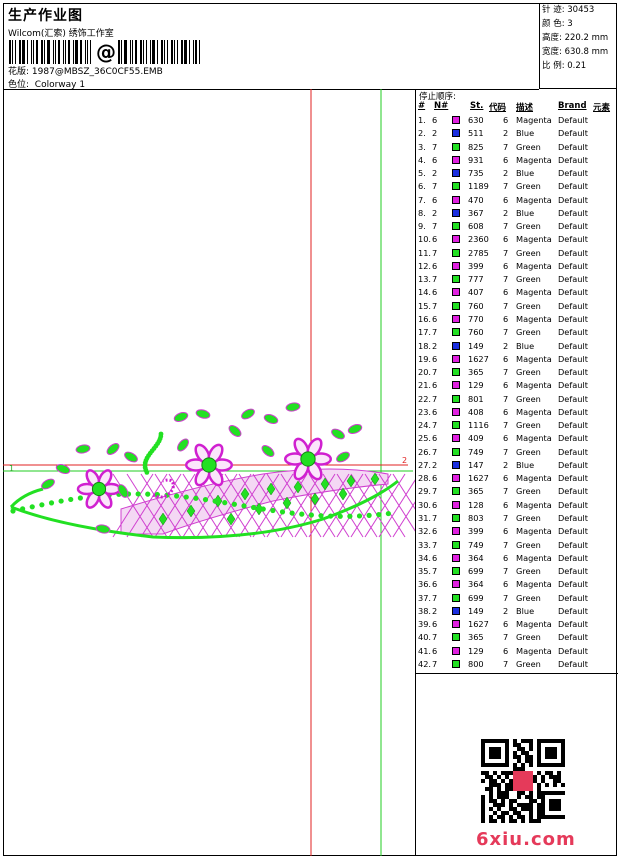 The width and height of the screenshot is (620, 860). I want to click on table-row: 11. 7 2785 7 Green Default, so click(517, 253).